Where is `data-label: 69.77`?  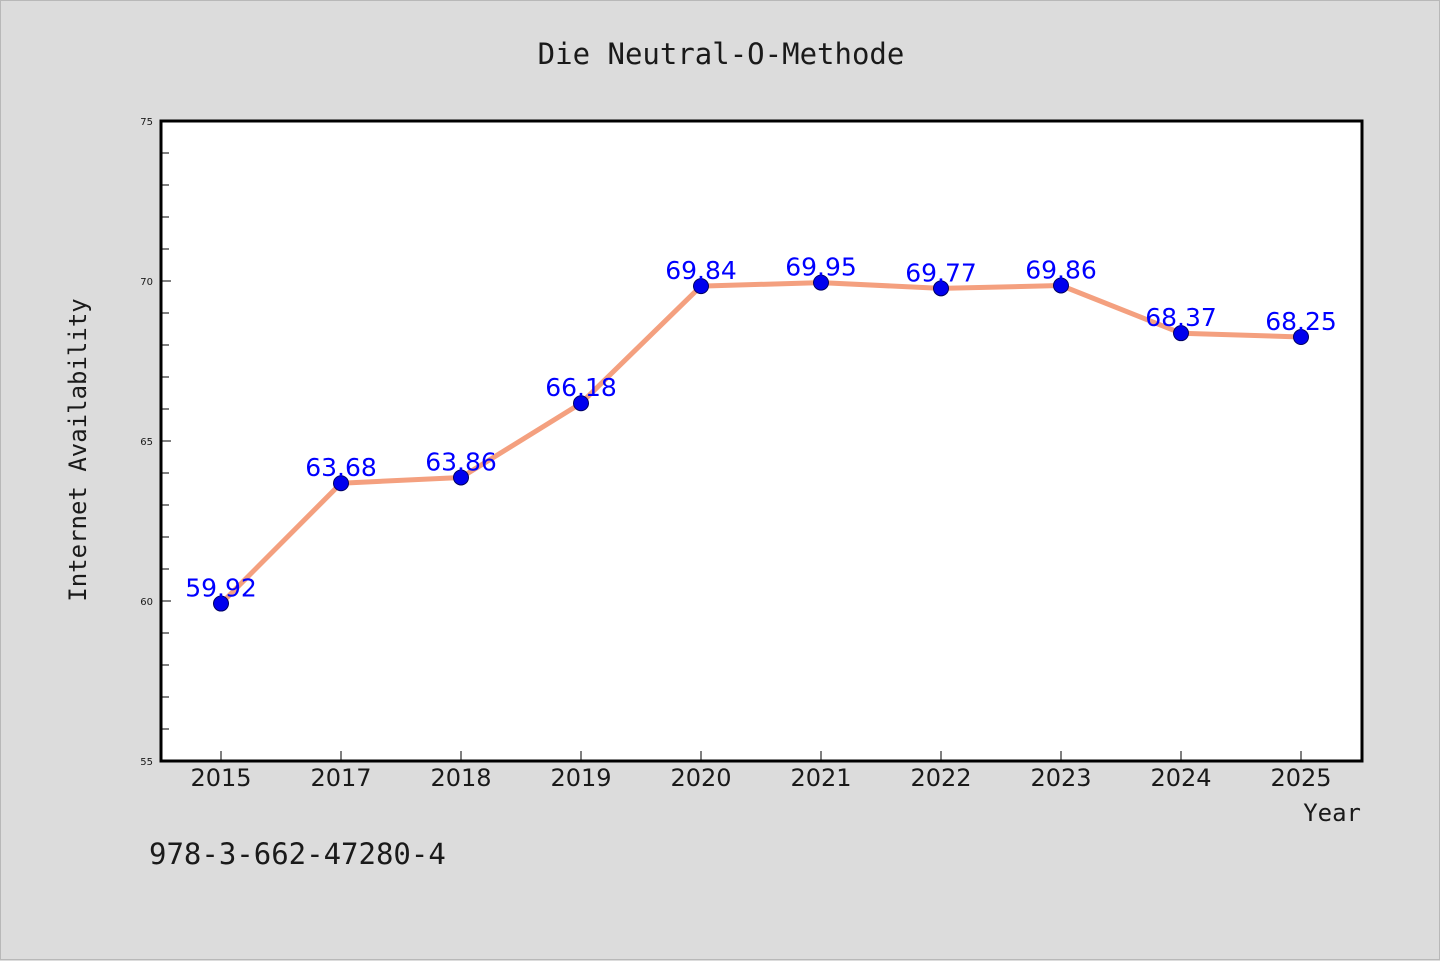 data-label: 69.77 is located at coordinates (941, 272).